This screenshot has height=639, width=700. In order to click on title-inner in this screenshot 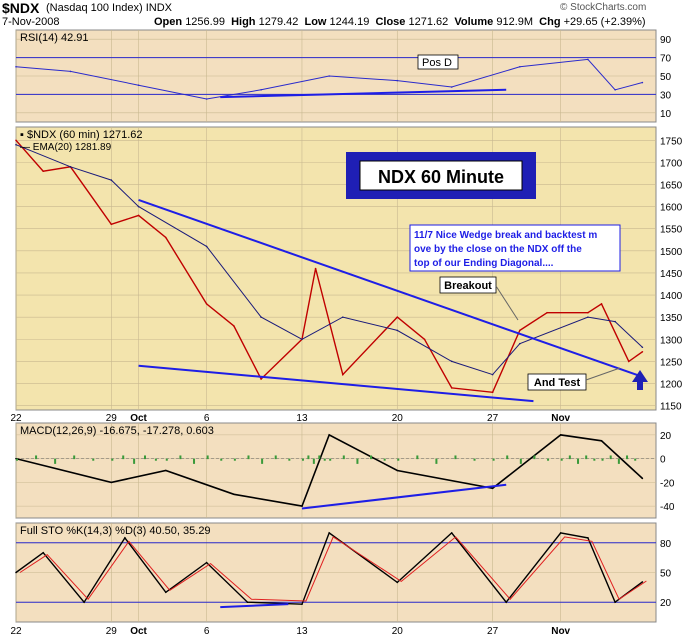, I will do `click(441, 175)`.